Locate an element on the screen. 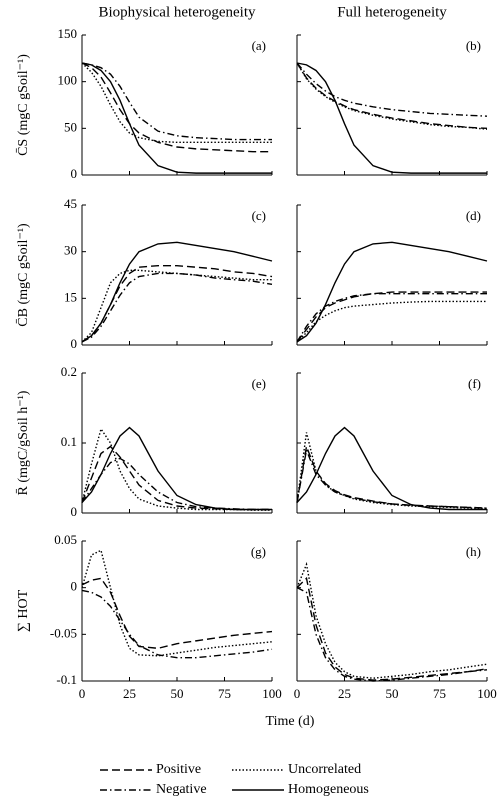 The height and width of the screenshot is (804, 500). legend-label: Homogeneous is located at coordinates (328, 789).